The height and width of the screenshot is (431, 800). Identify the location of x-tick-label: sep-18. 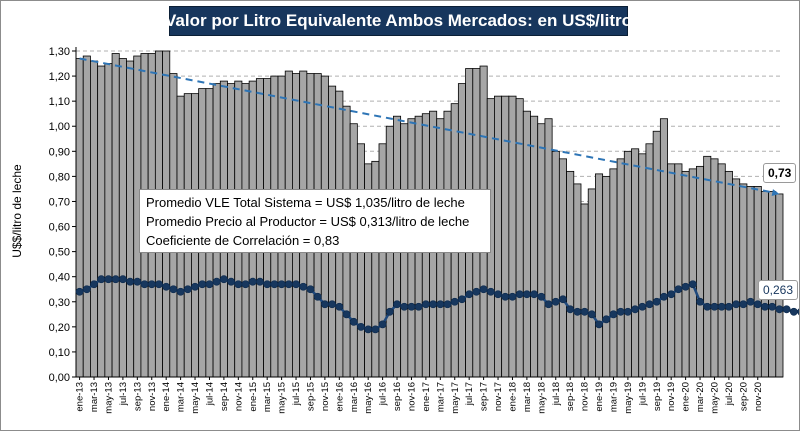
(570, 396).